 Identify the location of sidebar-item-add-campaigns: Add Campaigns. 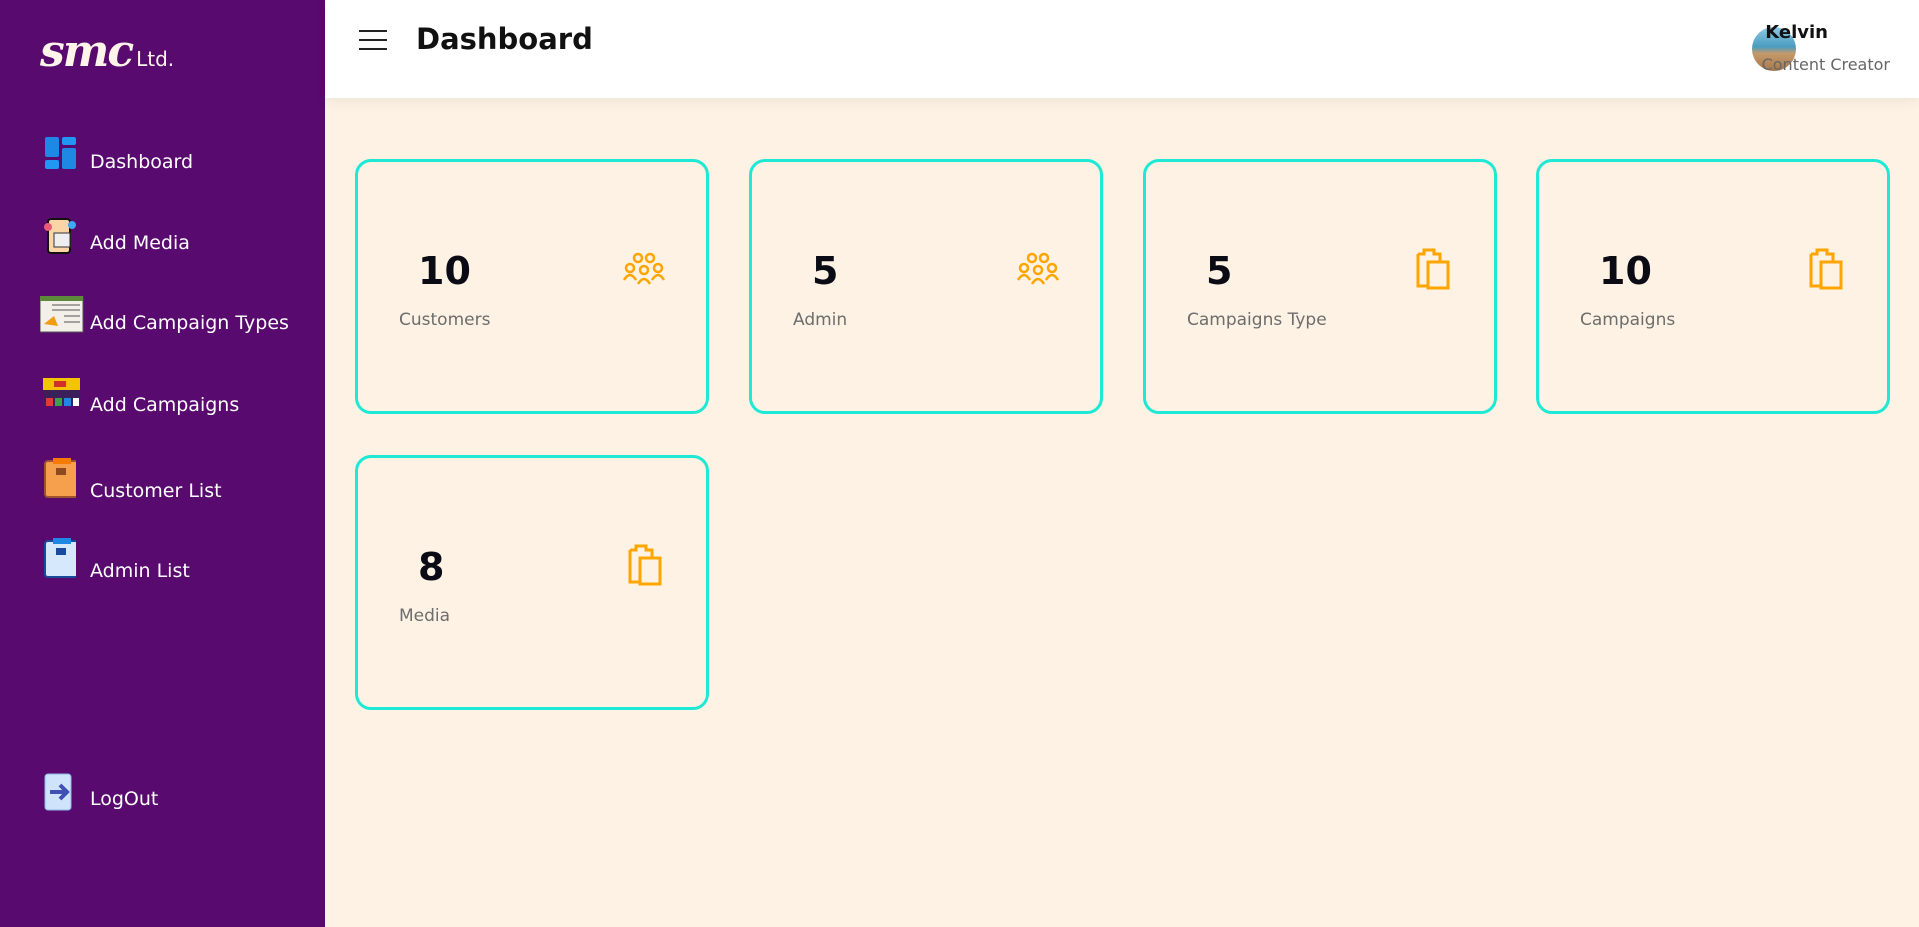
(139, 397).